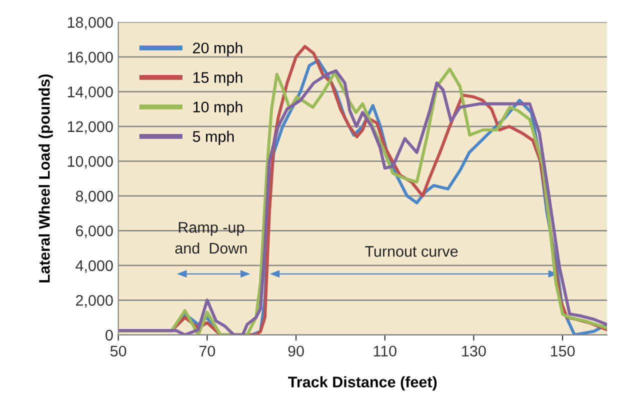  Describe the element at coordinates (362, 383) in the screenshot. I see `x-axis-title: Track Distance (feet)` at that location.